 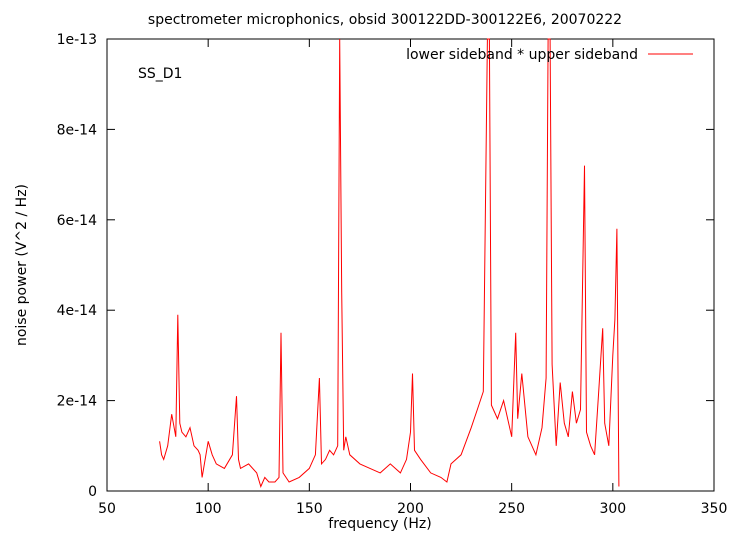 I want to click on x-tick-label: 100, so click(x=208, y=509).